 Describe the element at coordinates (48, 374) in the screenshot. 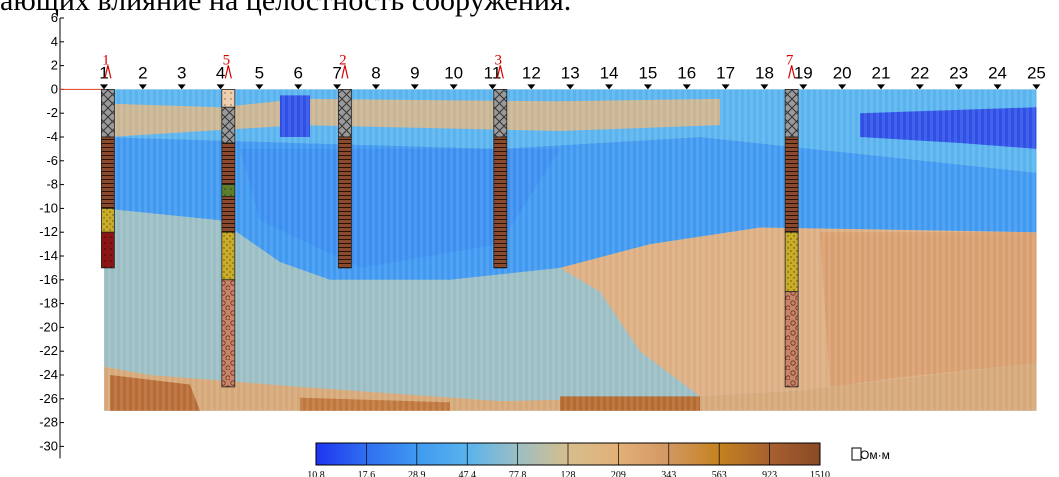

I see `depth-tick-label: -24` at that location.